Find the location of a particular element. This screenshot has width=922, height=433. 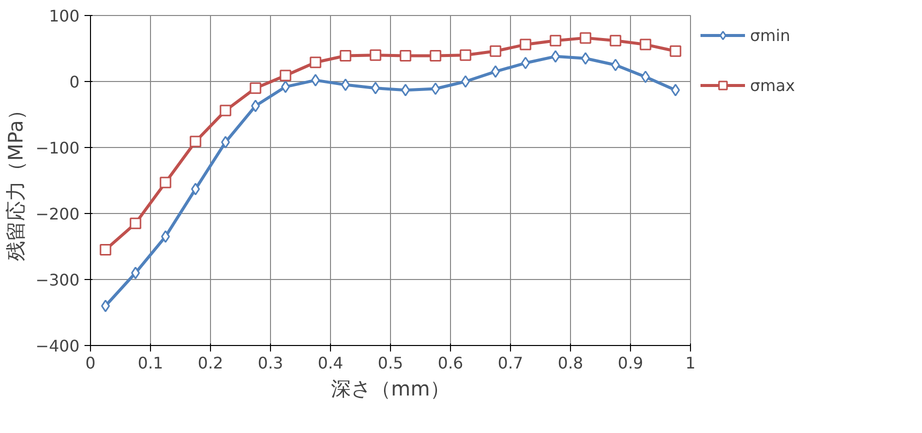

y-tick-label: −100 is located at coordinates (58, 148).